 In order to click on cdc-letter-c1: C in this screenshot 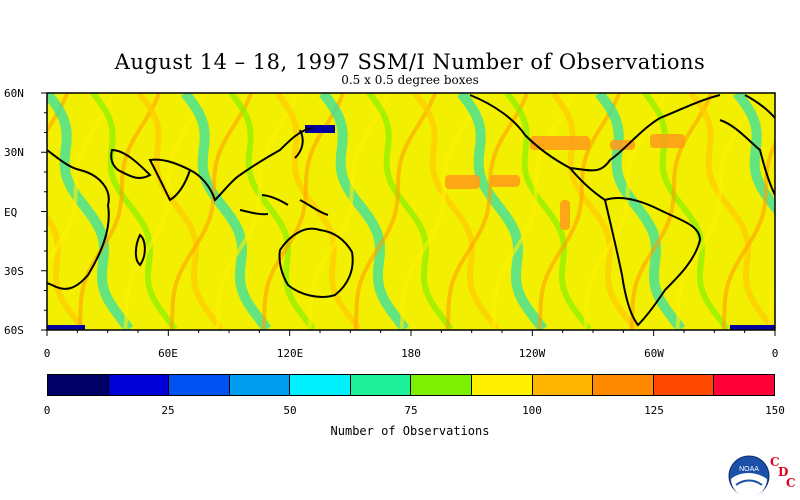, I will do `click(775, 462)`.